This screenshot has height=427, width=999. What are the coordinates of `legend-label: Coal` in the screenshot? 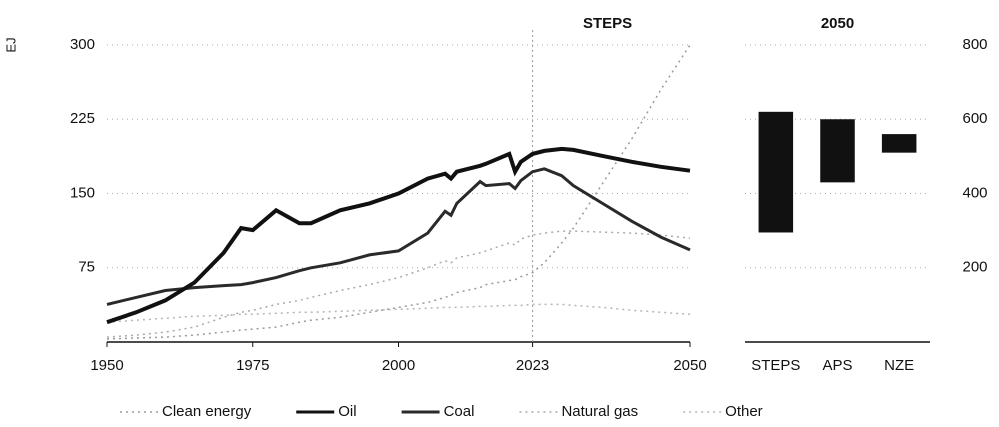 It's located at (459, 411).